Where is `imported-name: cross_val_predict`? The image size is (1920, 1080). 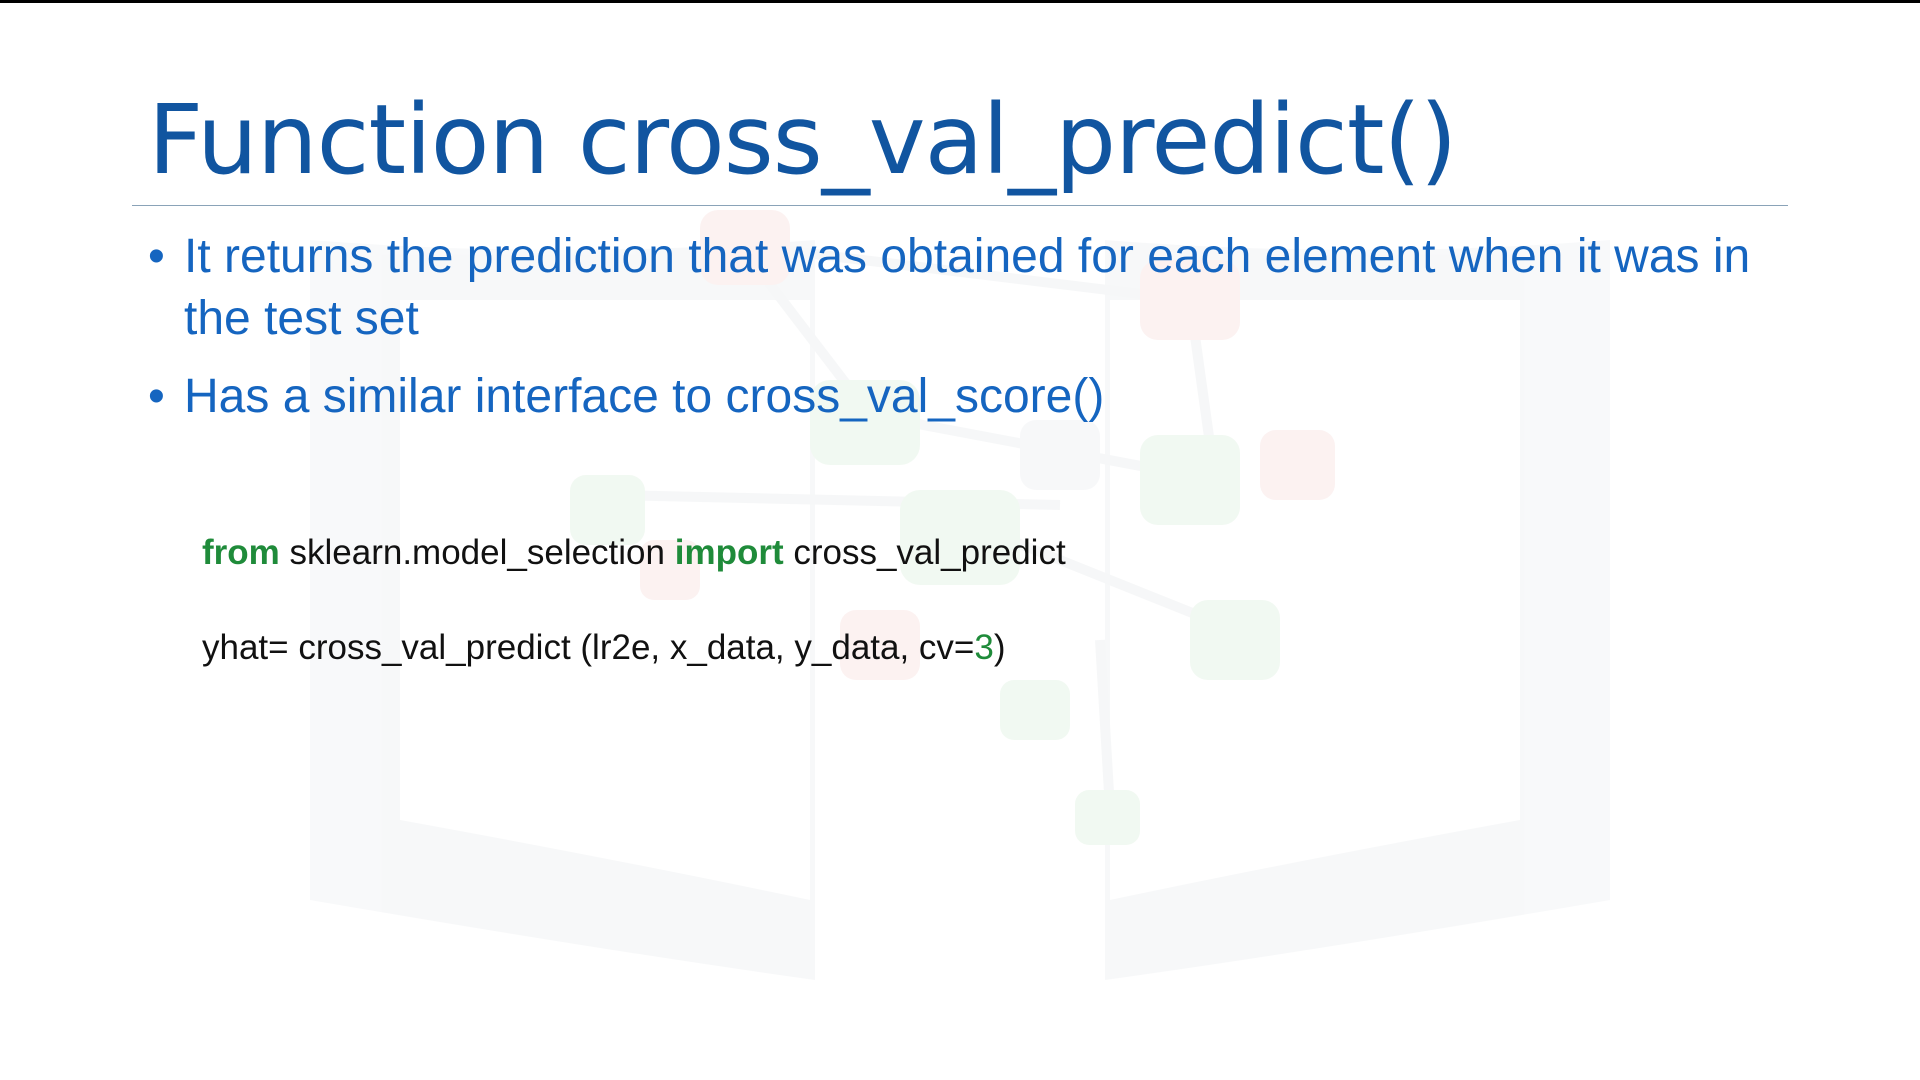
imported-name: cross_val_predict is located at coordinates (924, 552).